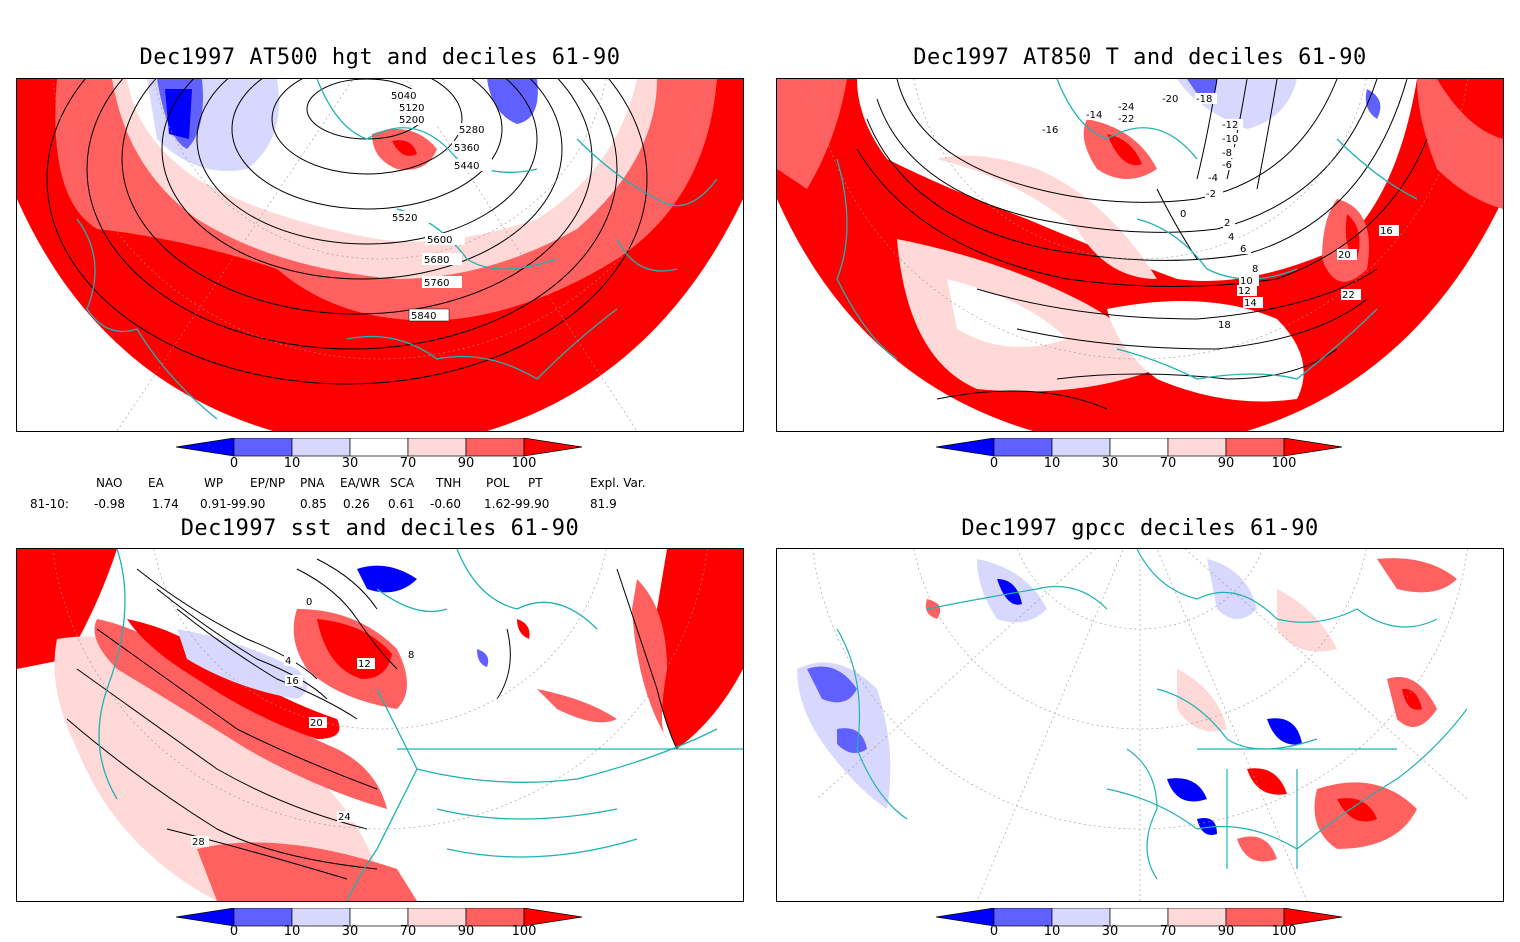 This screenshot has width=1520, height=942. What do you see at coordinates (446, 504) in the screenshot?
I see `index-value-tnh: -0.60` at bounding box center [446, 504].